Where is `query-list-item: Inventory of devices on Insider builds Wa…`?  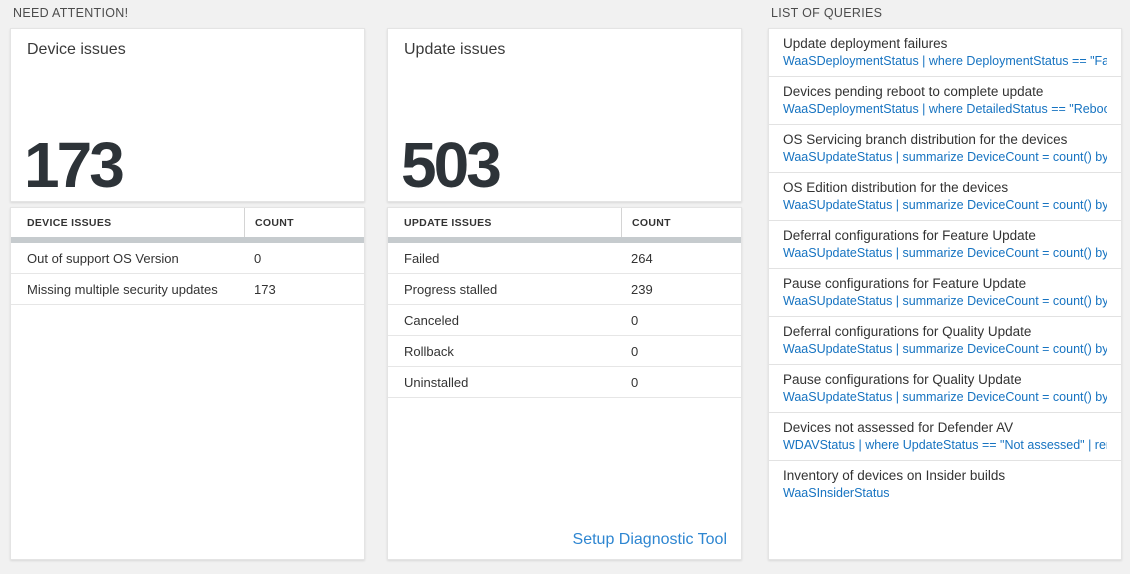
query-list-item: Inventory of devices on Insider builds Wa… is located at coordinates (945, 484).